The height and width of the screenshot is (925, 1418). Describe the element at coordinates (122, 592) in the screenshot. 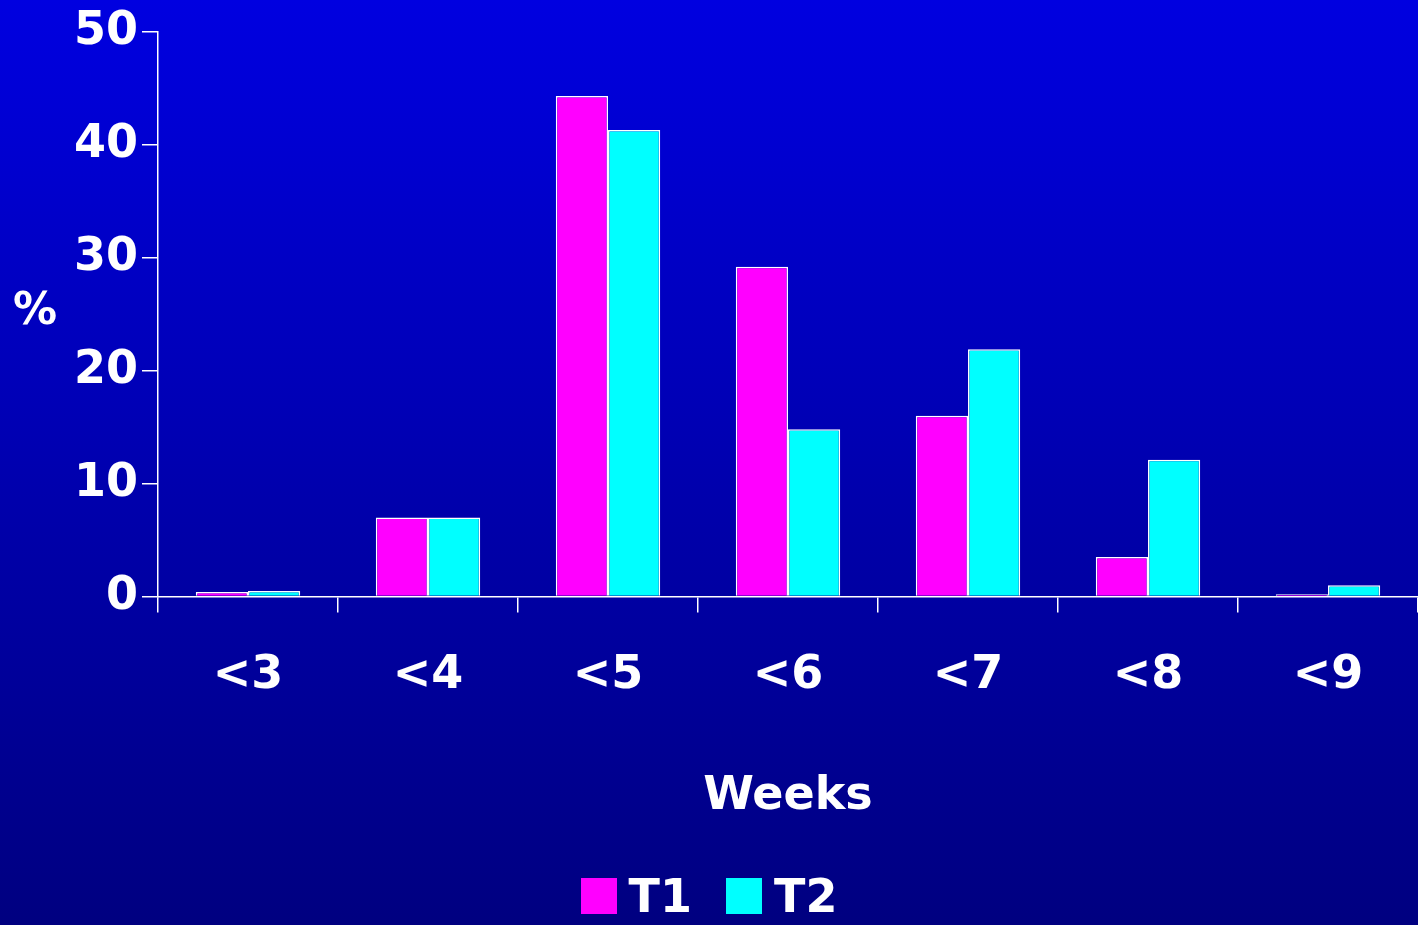

I see `y-tick-label: 0` at that location.